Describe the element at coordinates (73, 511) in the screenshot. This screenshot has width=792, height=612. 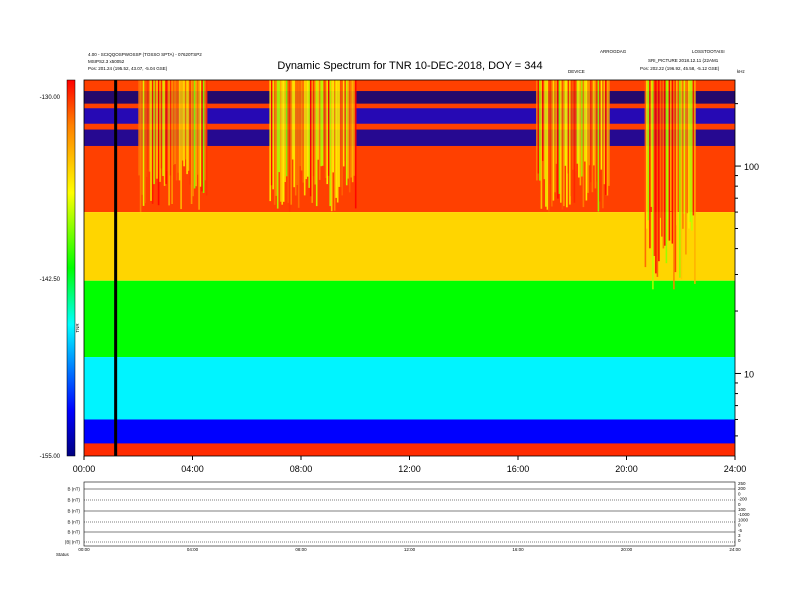
I see `lower-row-label: B (nT)` at that location.